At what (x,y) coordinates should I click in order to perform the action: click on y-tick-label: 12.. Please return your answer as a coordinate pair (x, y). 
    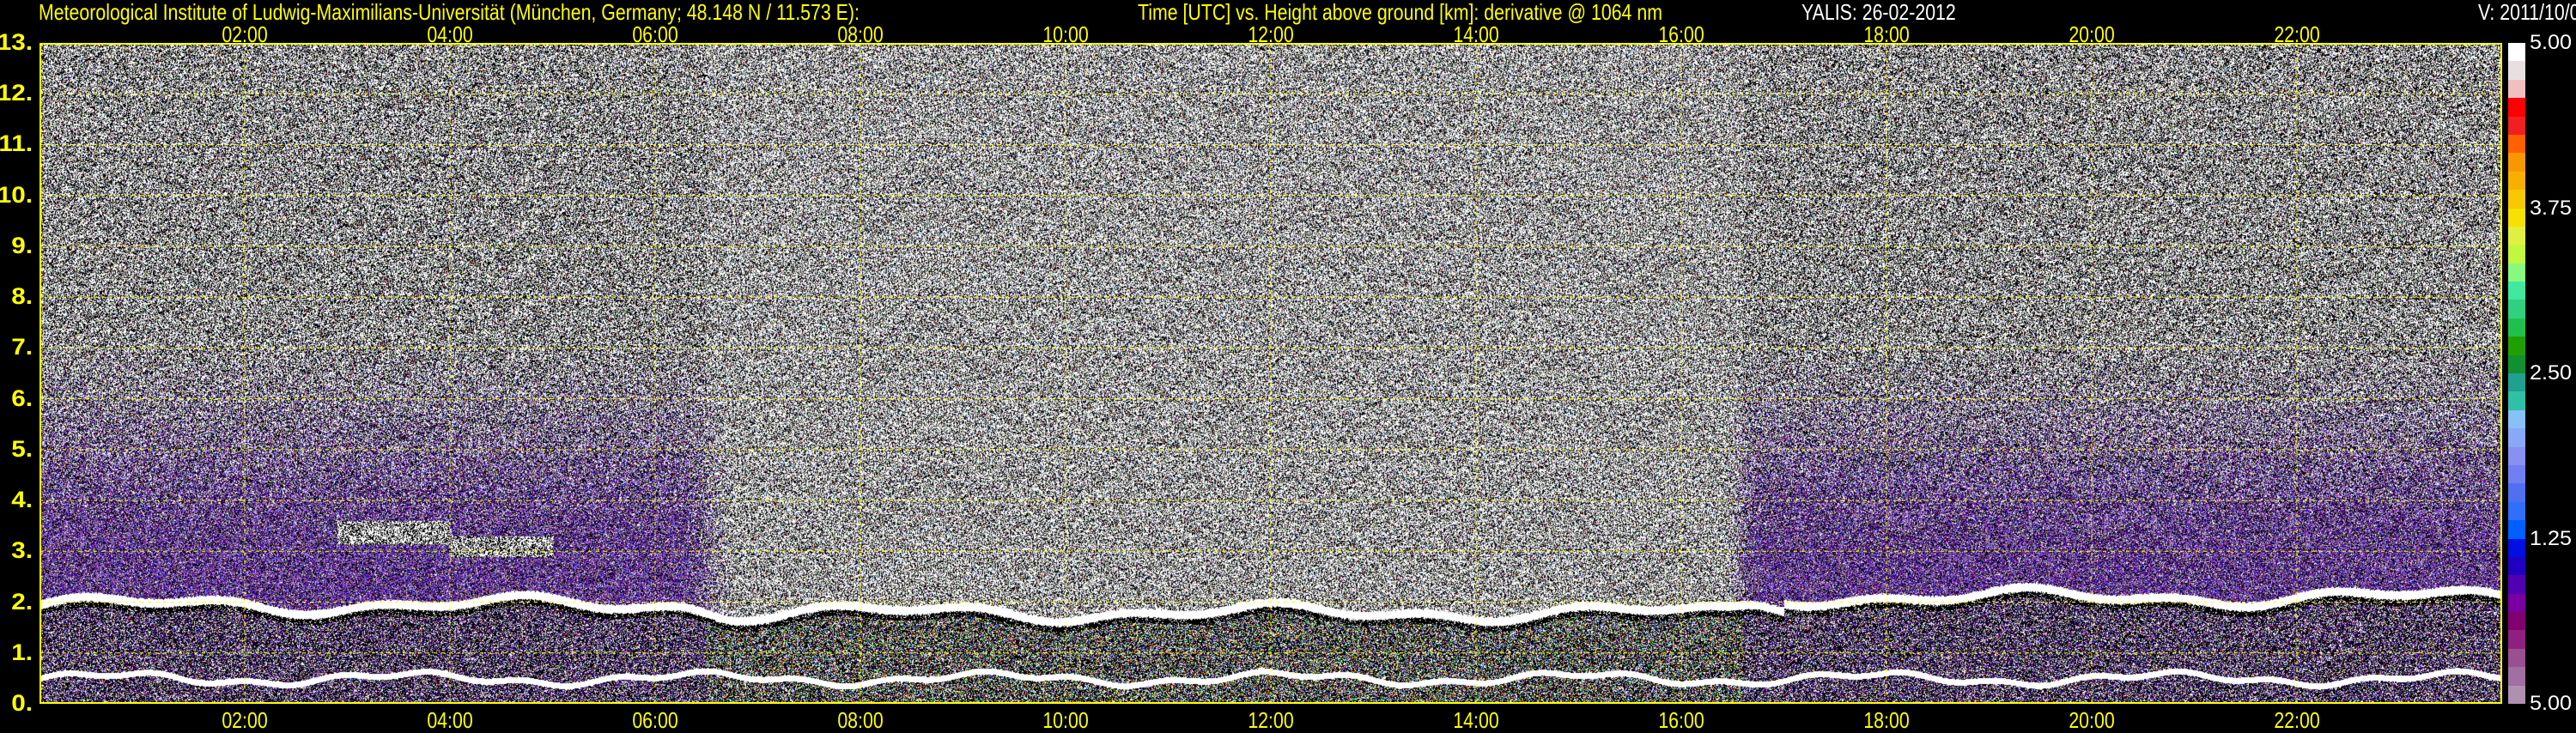
    Looking at the image, I should click on (16, 93).